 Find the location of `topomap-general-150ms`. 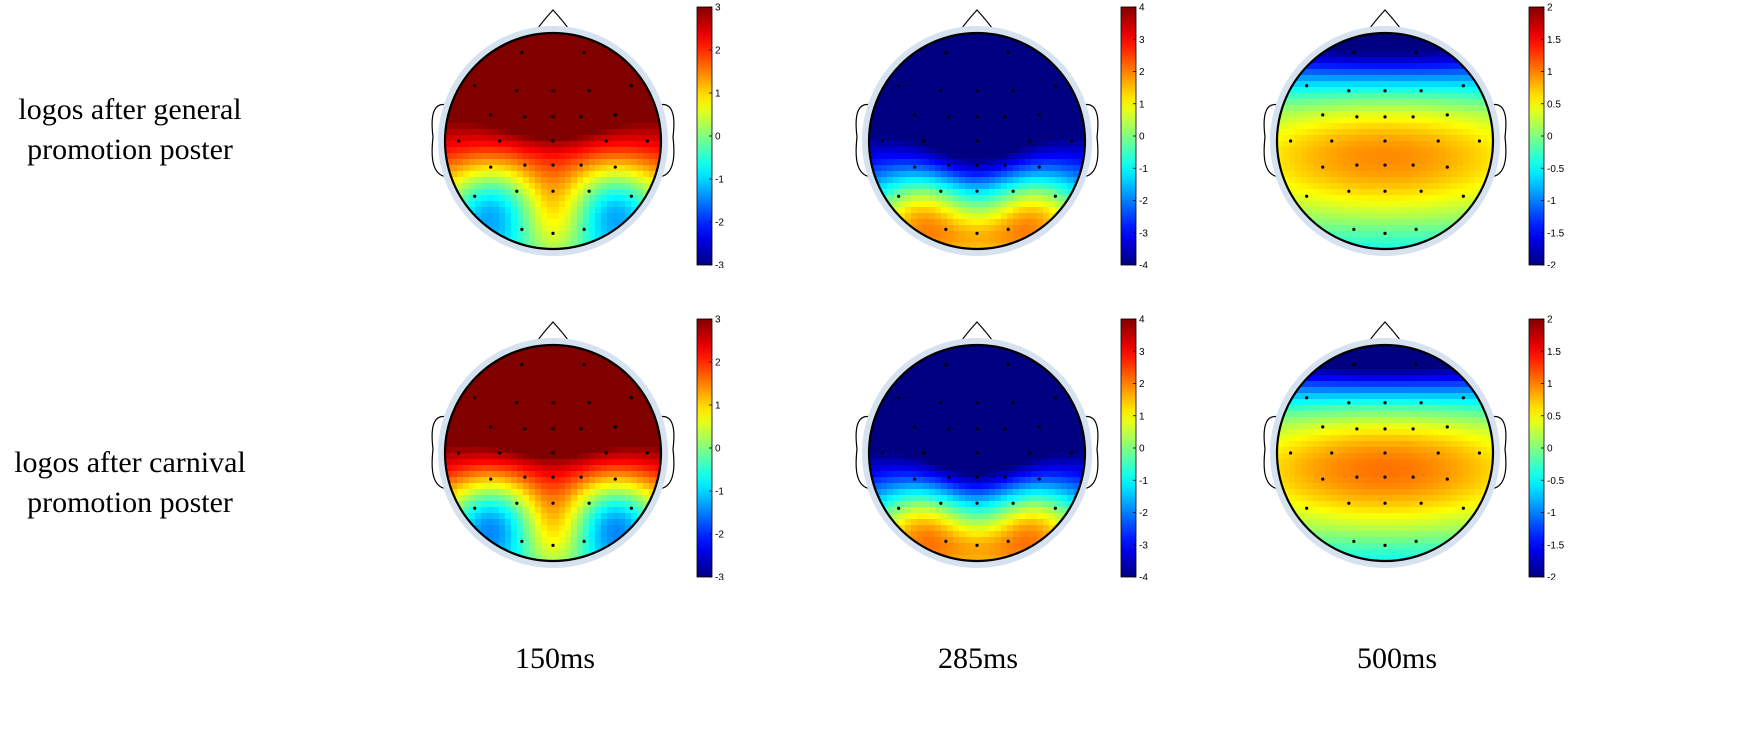

topomap-general-150ms is located at coordinates (553, 132).